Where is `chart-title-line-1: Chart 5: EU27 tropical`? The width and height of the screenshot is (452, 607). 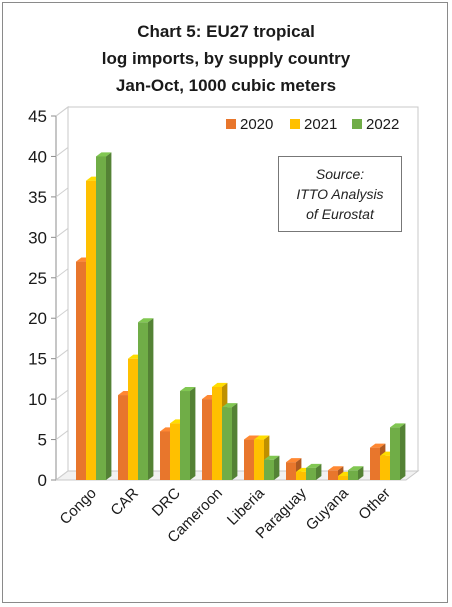 chart-title-line-1: Chart 5: EU27 tropical is located at coordinates (226, 31).